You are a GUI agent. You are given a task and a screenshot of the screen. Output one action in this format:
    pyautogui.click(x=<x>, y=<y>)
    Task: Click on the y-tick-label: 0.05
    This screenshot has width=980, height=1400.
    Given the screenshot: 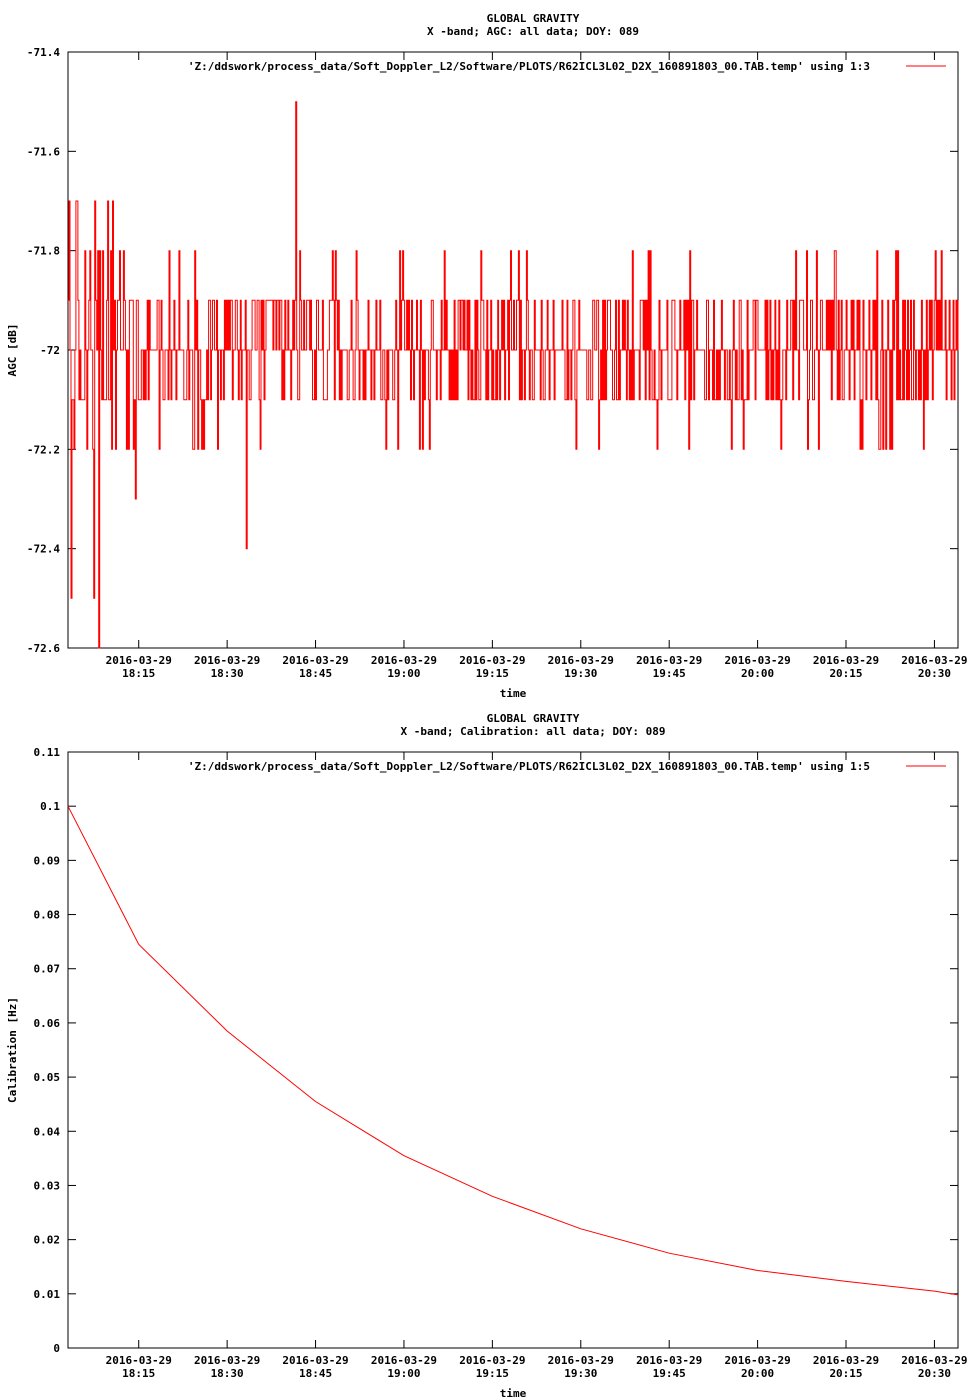 What is the action you would take?
    pyautogui.click(x=47, y=1077)
    